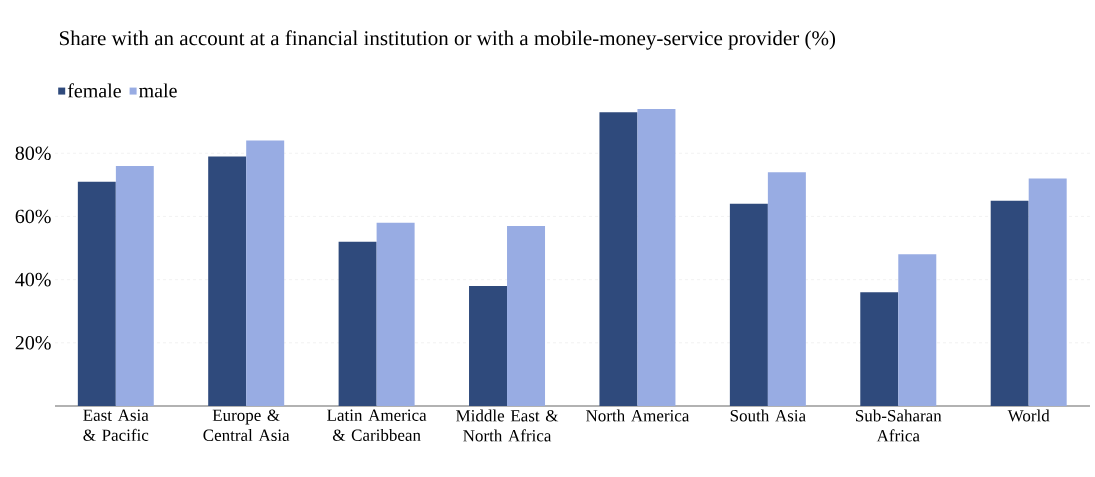  Describe the element at coordinates (447, 40) in the screenshot. I see `chart-title: Share with an account at a financial institution or with a mobile-money-service provider (%)` at that location.